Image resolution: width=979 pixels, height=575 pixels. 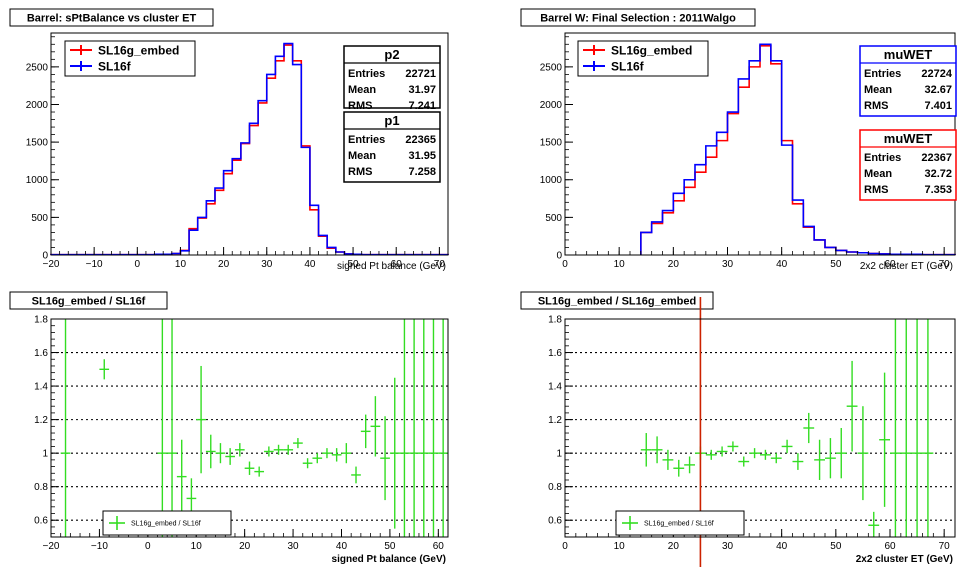 What do you see at coordinates (130, 58) in the screenshot?
I see `legend-box` at bounding box center [130, 58].